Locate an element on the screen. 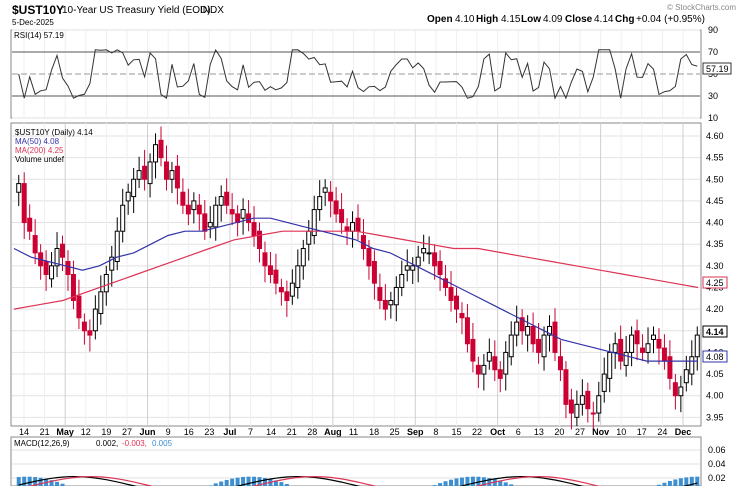 Image resolution: width=741 pixels, height=491 pixels. x-tick-label: 20 is located at coordinates (559, 432).